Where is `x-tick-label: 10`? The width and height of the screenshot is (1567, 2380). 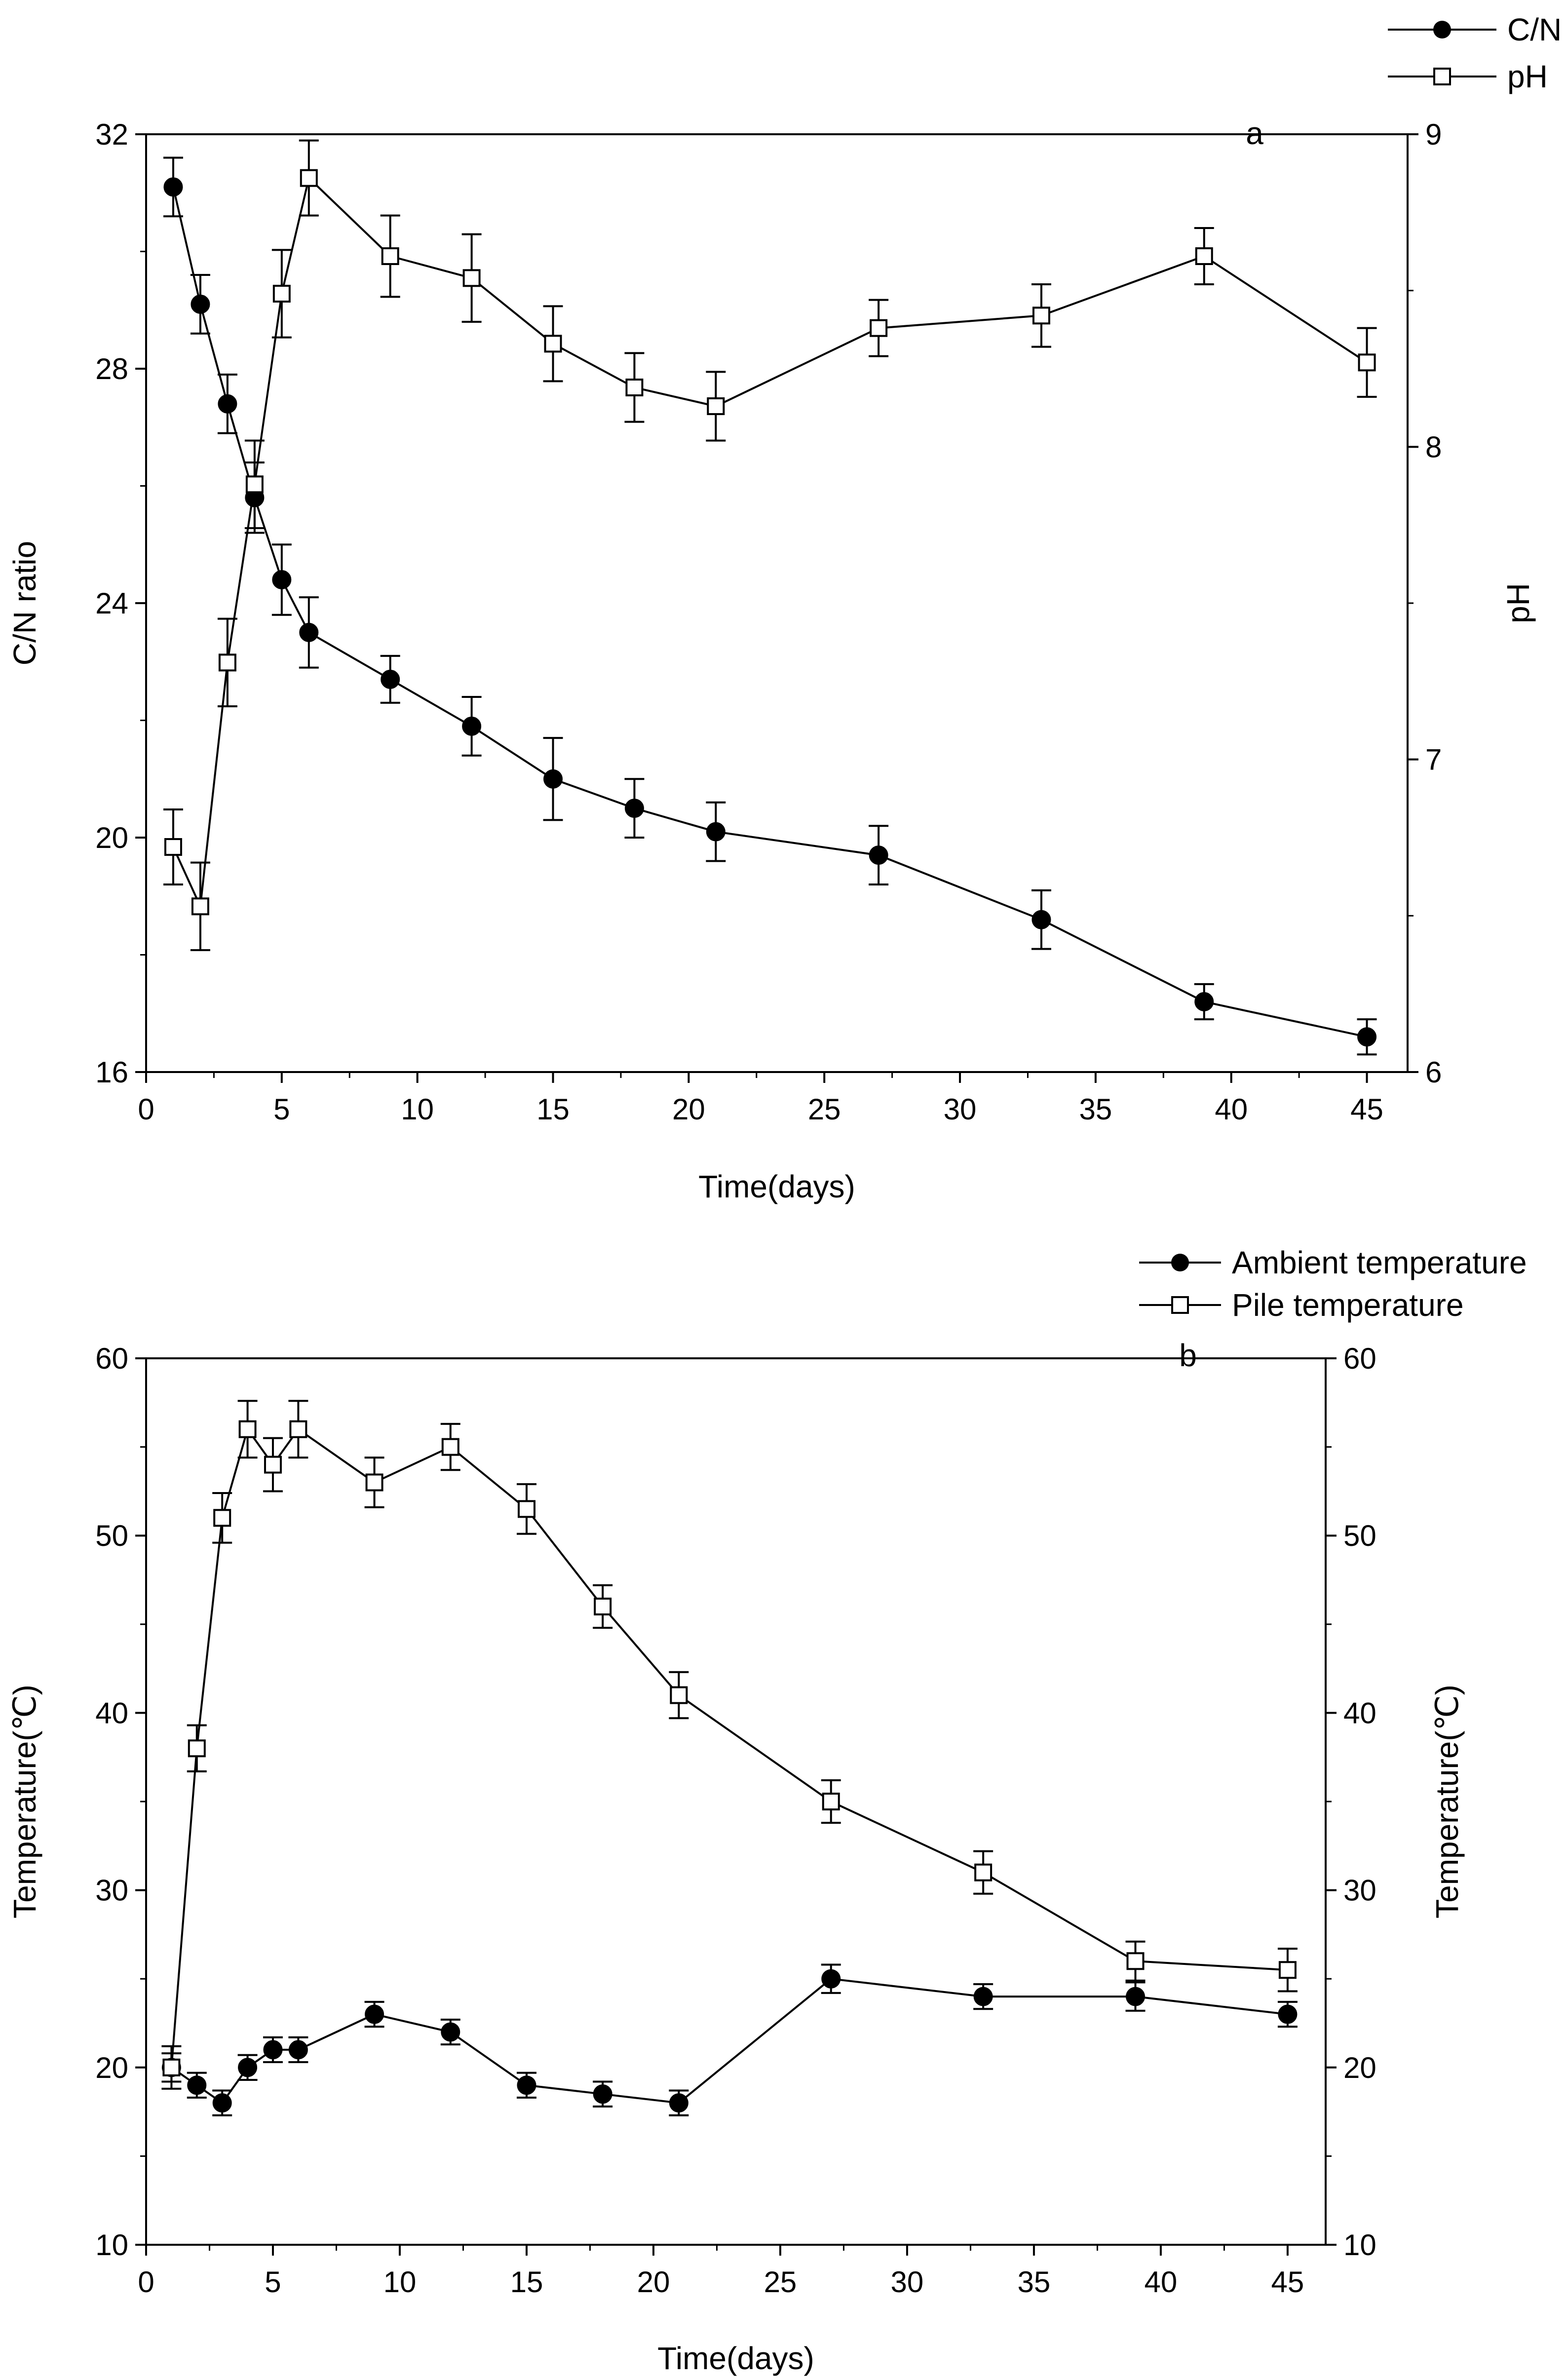
x-tick-label: 10 is located at coordinates (417, 1109).